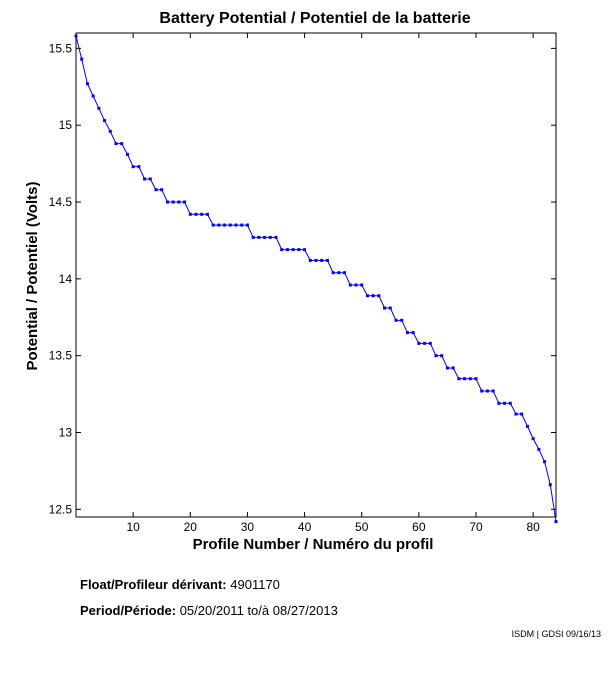 The width and height of the screenshot is (611, 675). I want to click on x-axis-label: Profile Number / Numéro du profil, so click(313, 544).